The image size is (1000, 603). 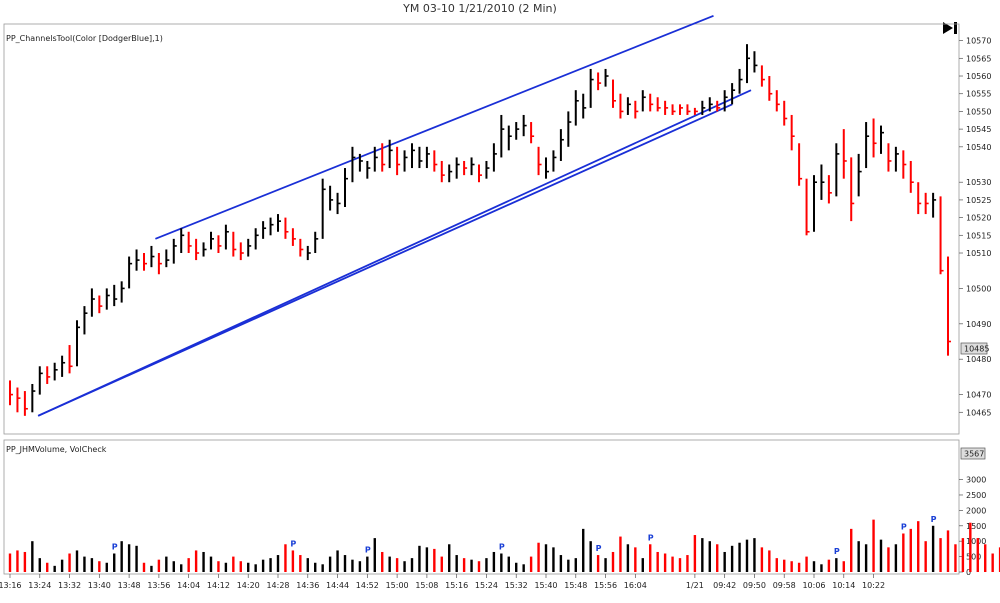 What do you see at coordinates (978, 218) in the screenshot?
I see `price-tick-label: 10520` at bounding box center [978, 218].